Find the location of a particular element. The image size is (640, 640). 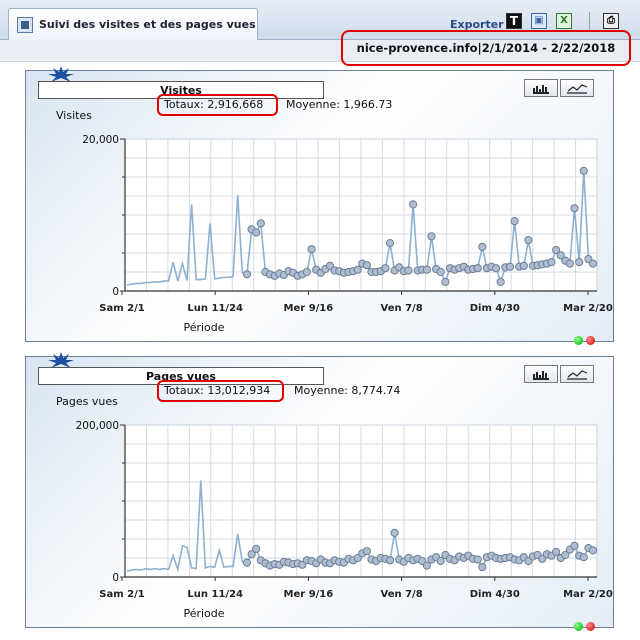

y-tick-label: 0 is located at coordinates (115, 578).